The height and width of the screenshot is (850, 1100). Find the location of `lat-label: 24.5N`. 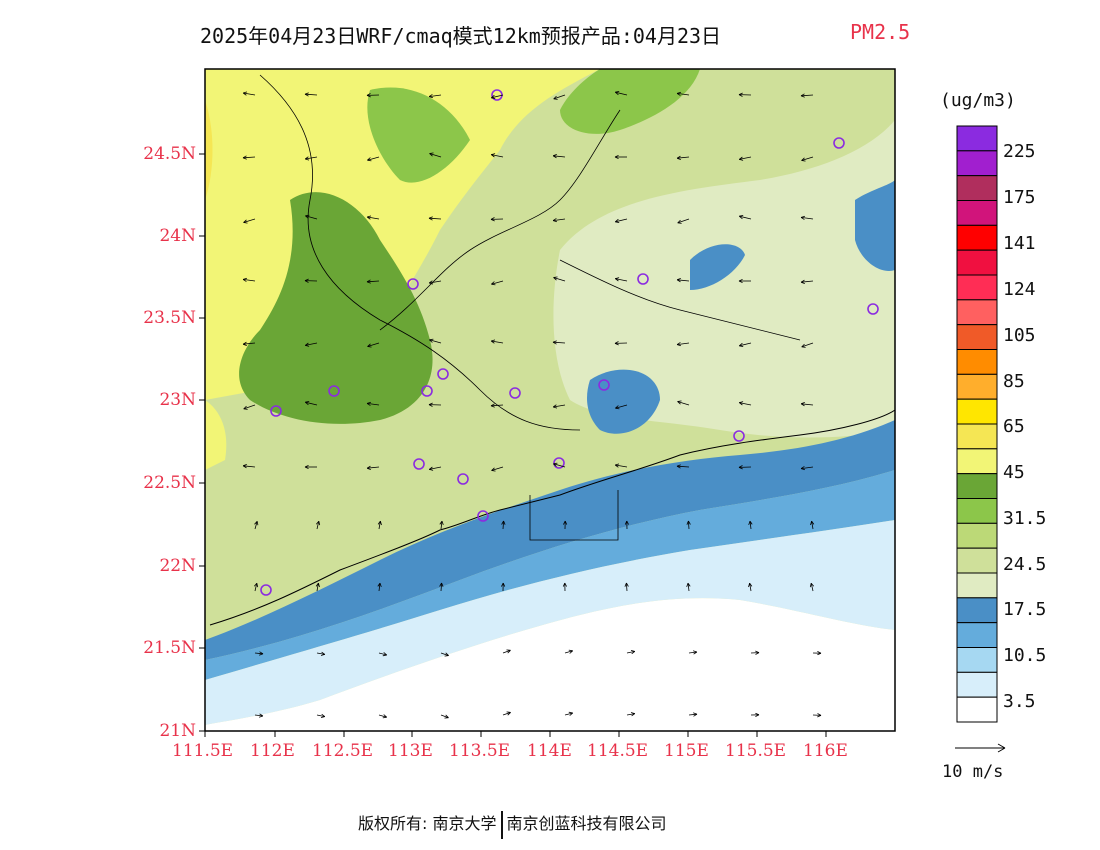

lat-label: 24.5N is located at coordinates (169, 154).